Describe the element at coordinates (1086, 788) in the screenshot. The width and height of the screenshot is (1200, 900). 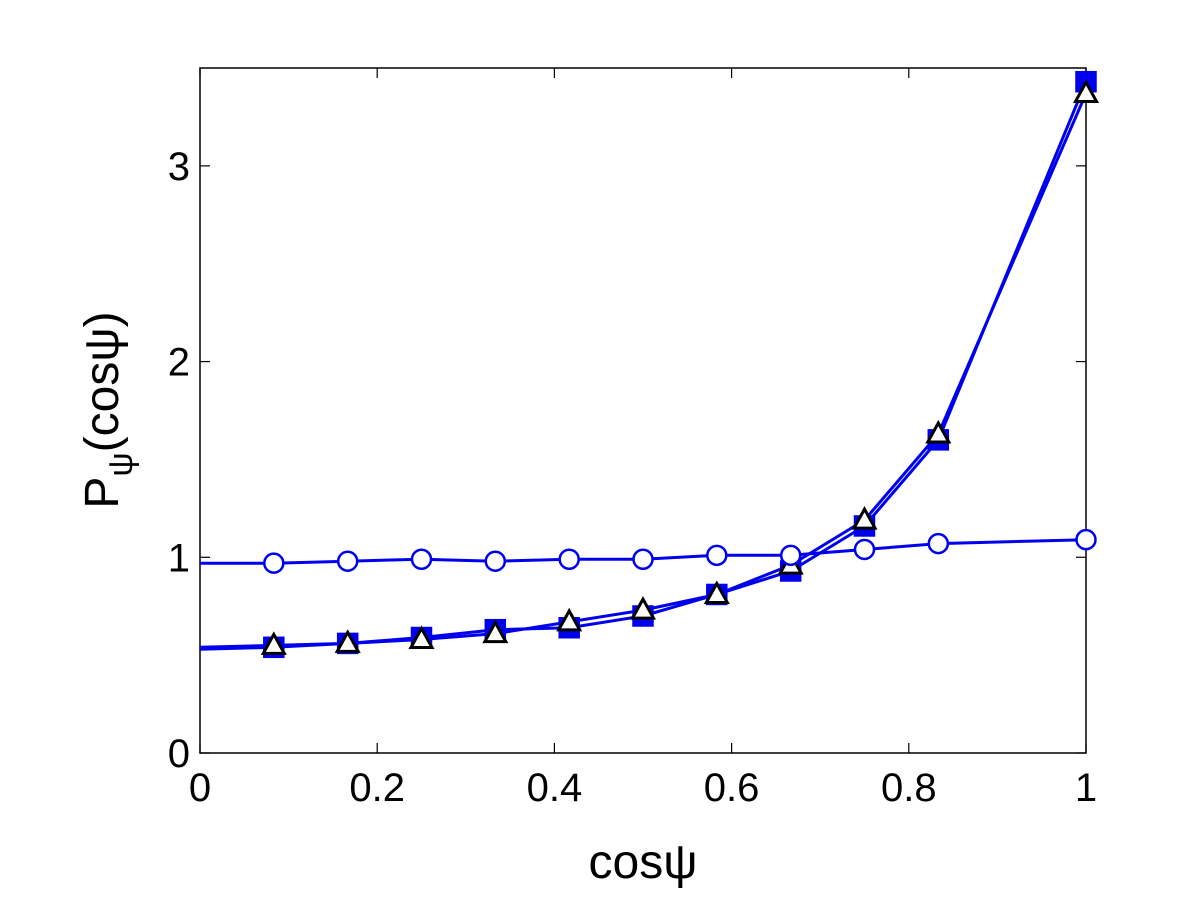
I see `x-tick-label: 1` at that location.